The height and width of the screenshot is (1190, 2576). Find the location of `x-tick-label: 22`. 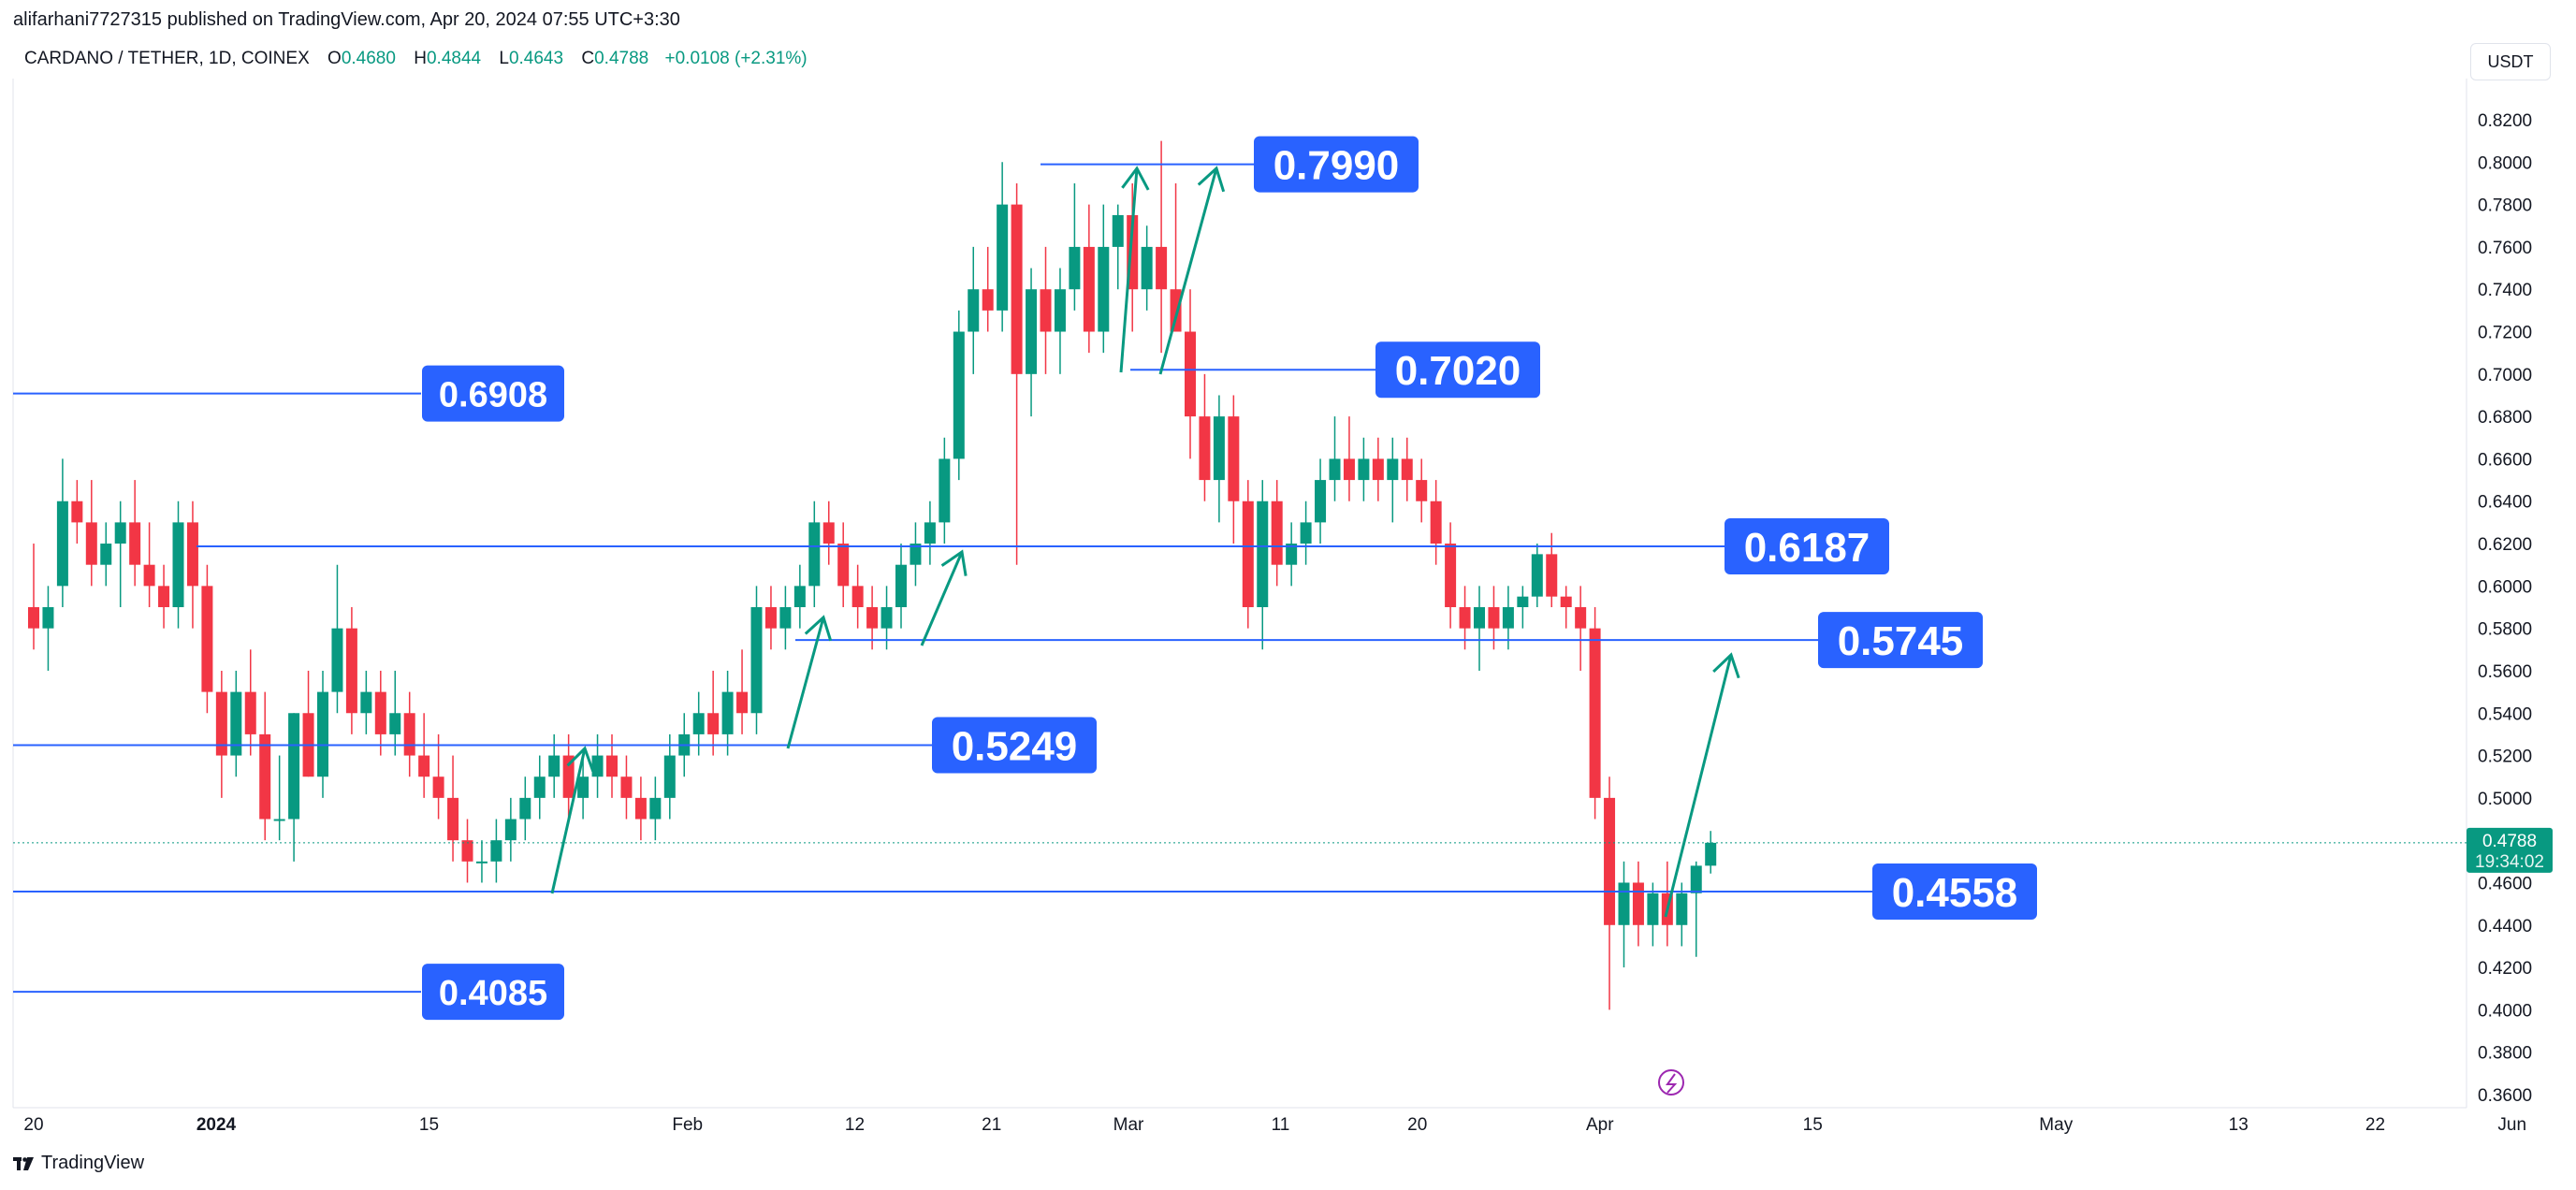

x-tick-label: 22 is located at coordinates (2375, 1125).